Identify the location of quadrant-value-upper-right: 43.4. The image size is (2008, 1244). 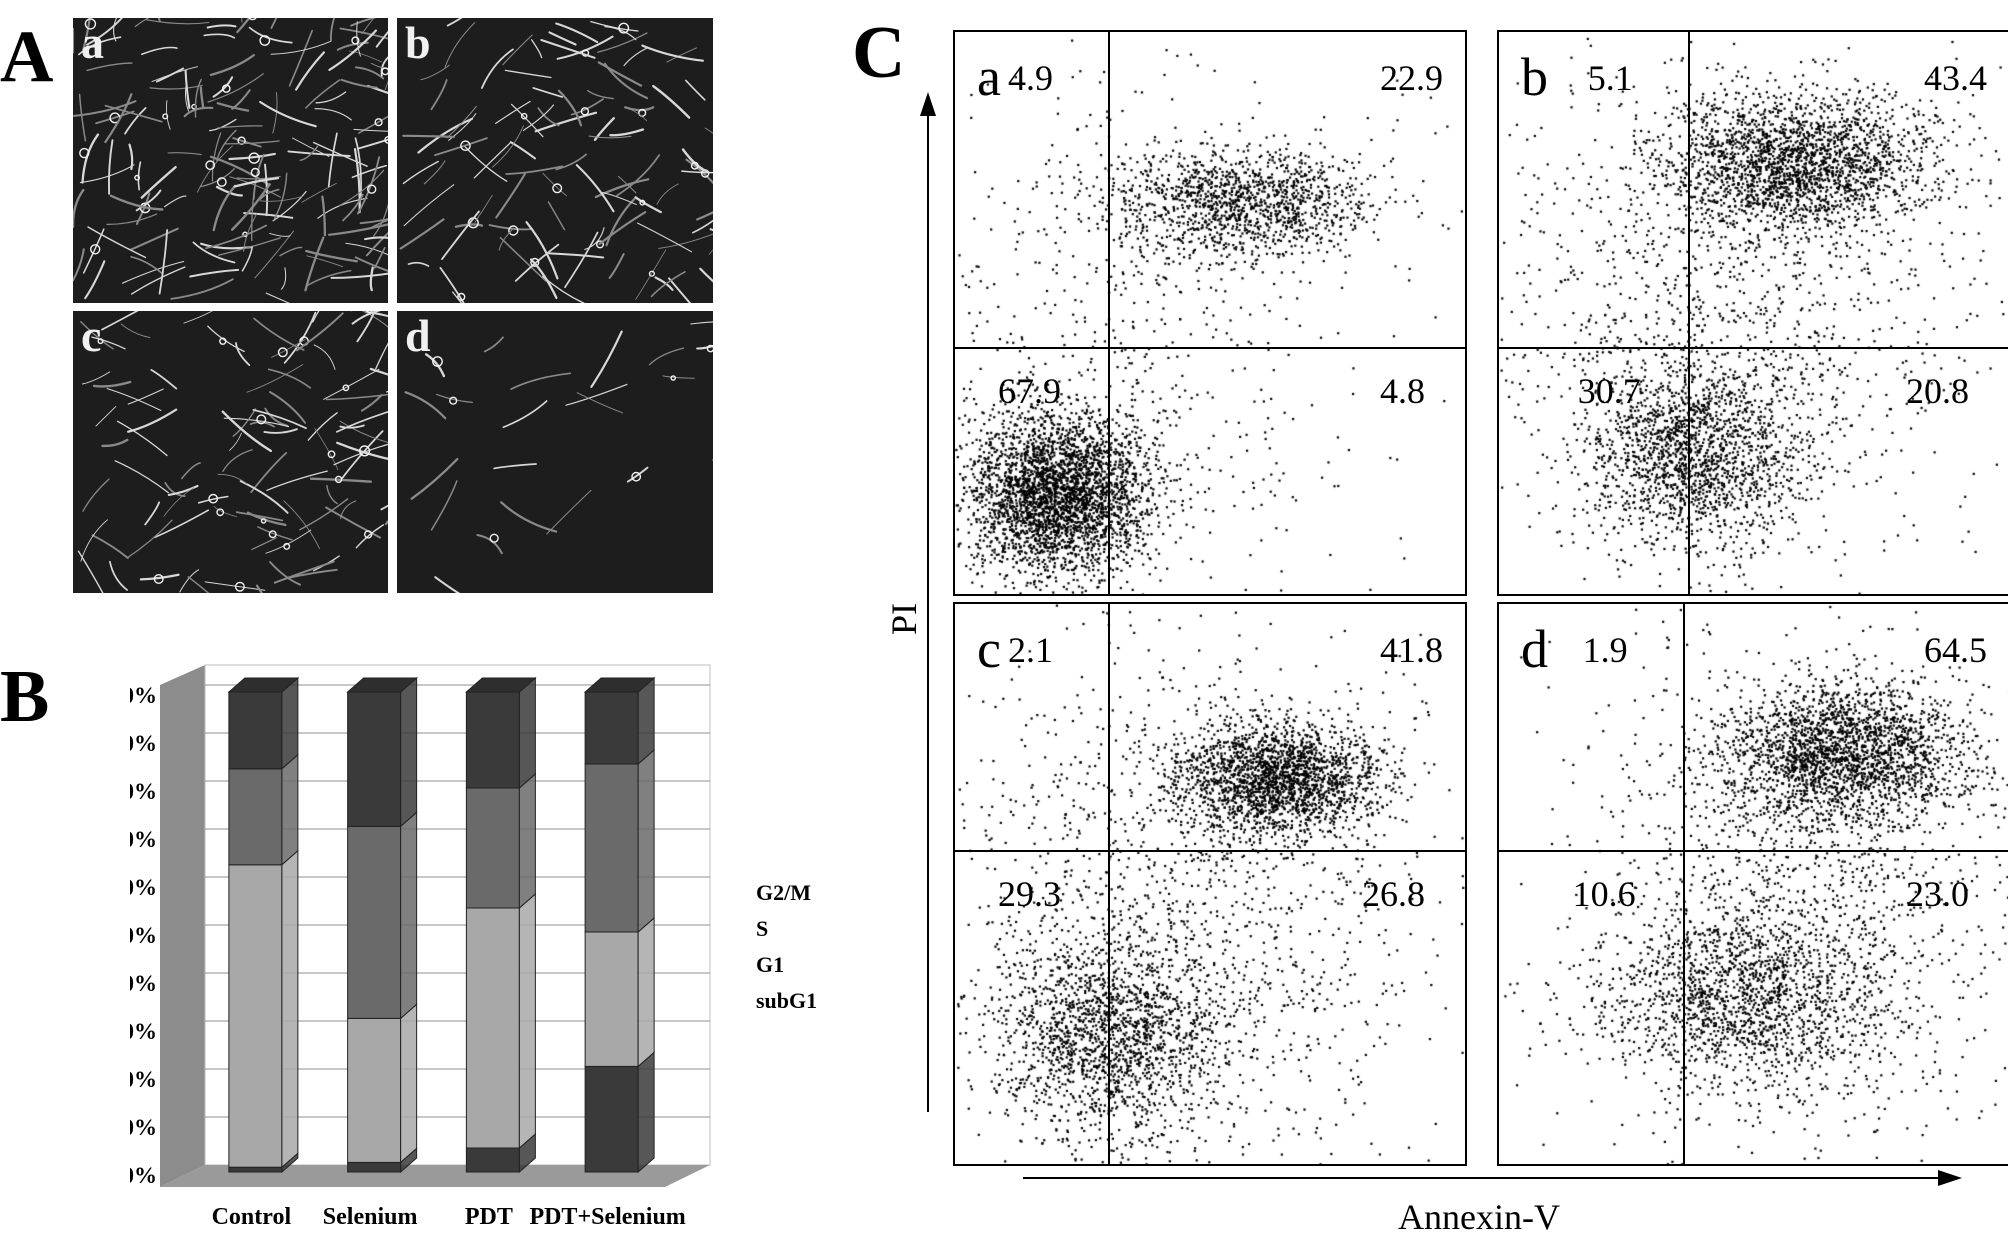
(1955, 78).